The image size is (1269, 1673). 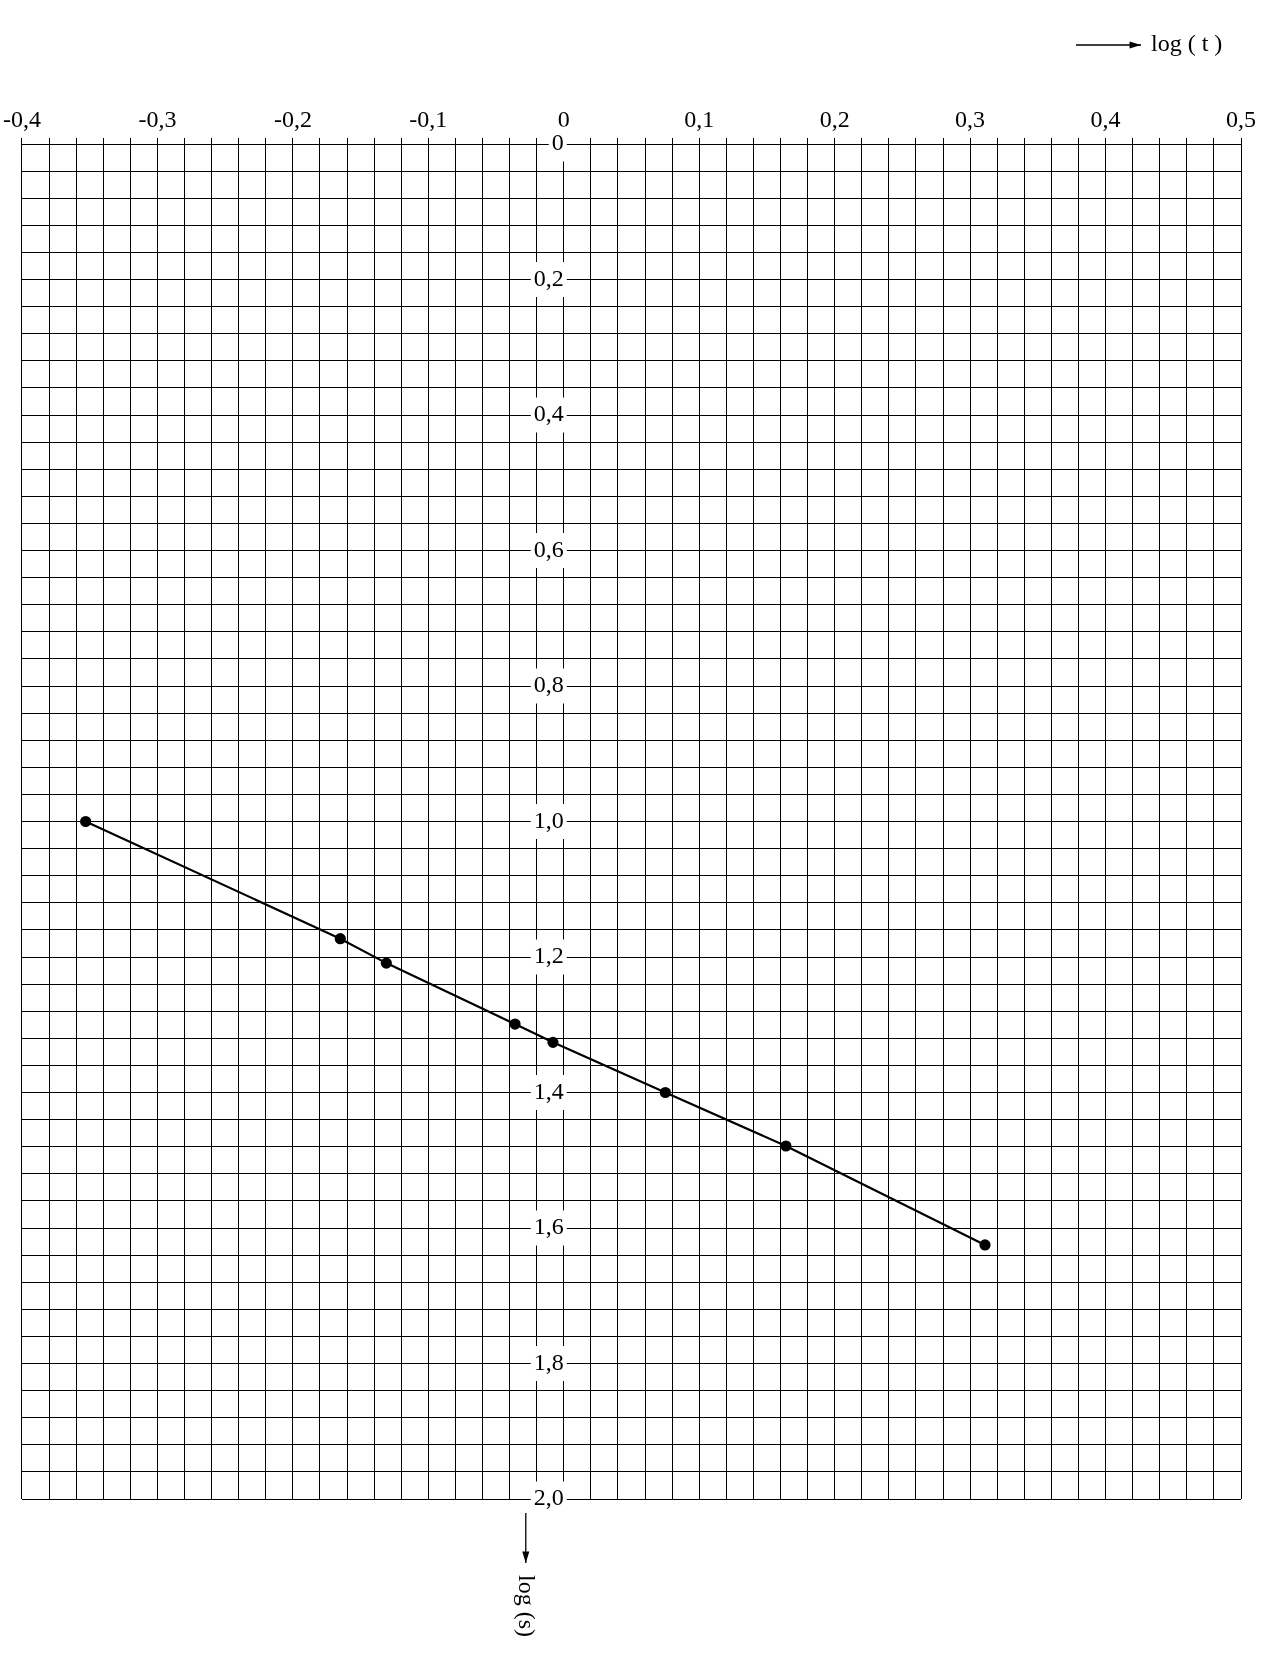 What do you see at coordinates (527, 1606) in the screenshot?
I see `y-axis-title: log (s)` at bounding box center [527, 1606].